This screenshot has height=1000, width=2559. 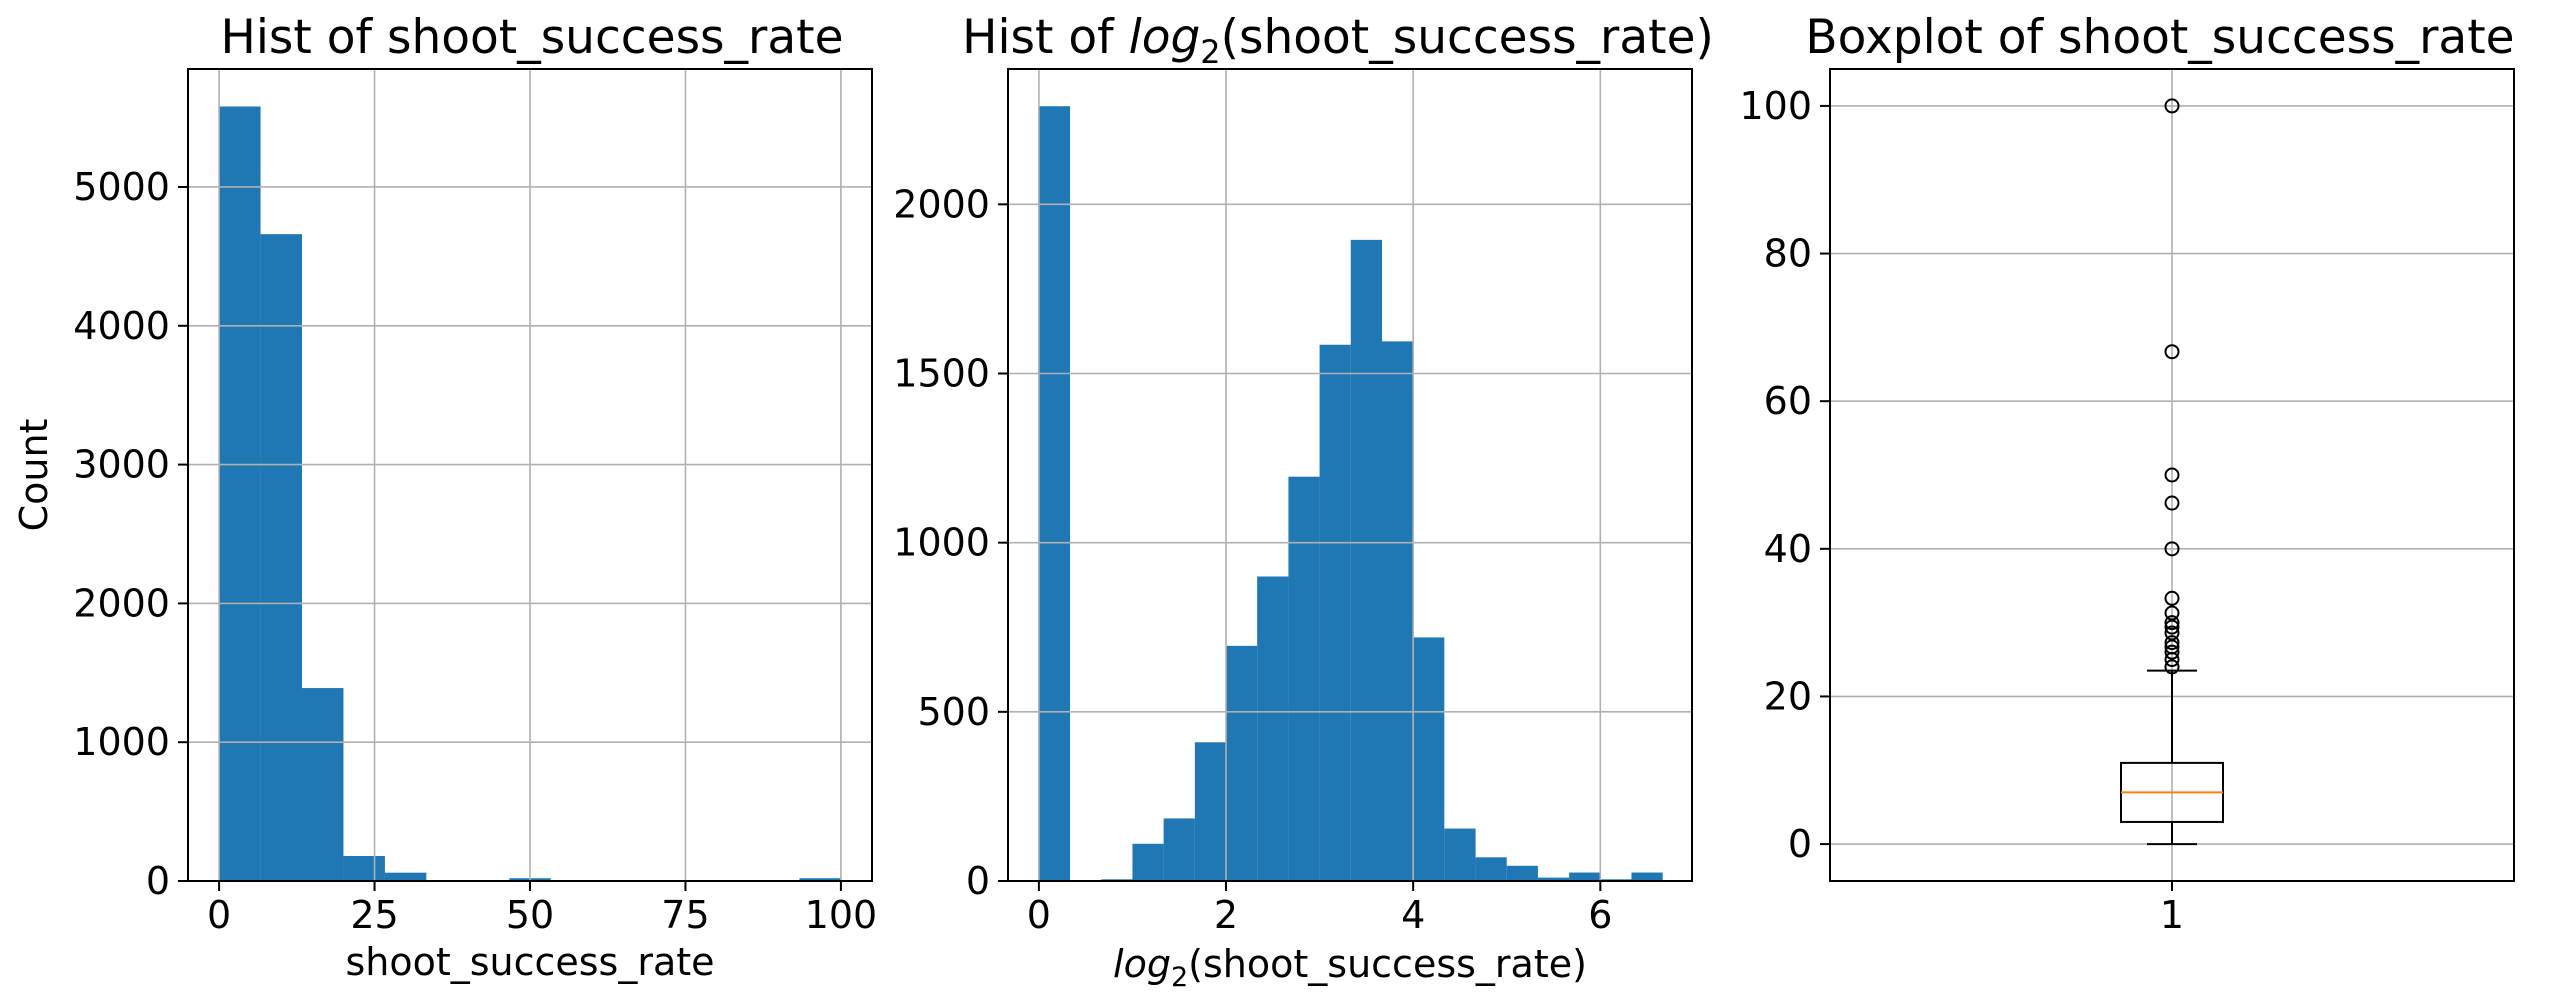 I want to click on panel3-title: Boxplot of shoot_success_rate, so click(x=2159, y=37).